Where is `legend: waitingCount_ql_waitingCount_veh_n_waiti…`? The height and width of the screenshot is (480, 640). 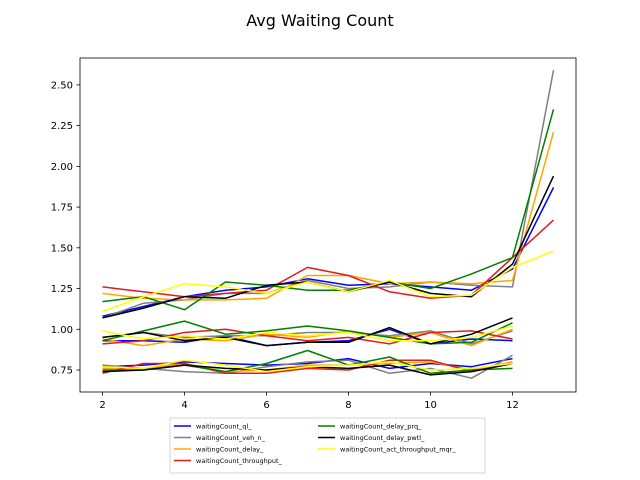 legend: waitingCount_ql_waitingCount_veh_n_waiti… is located at coordinates (327, 445).